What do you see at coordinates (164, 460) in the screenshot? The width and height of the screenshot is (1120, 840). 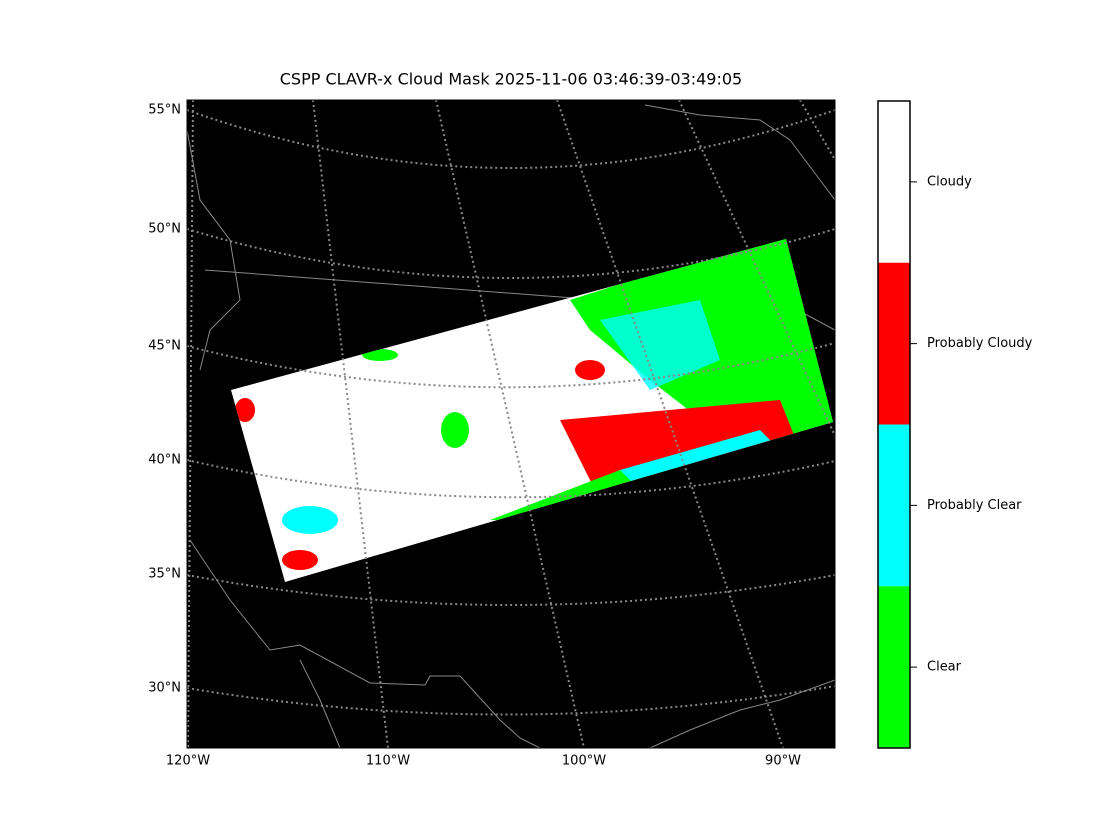 I see `lat-label: 40°N` at bounding box center [164, 460].